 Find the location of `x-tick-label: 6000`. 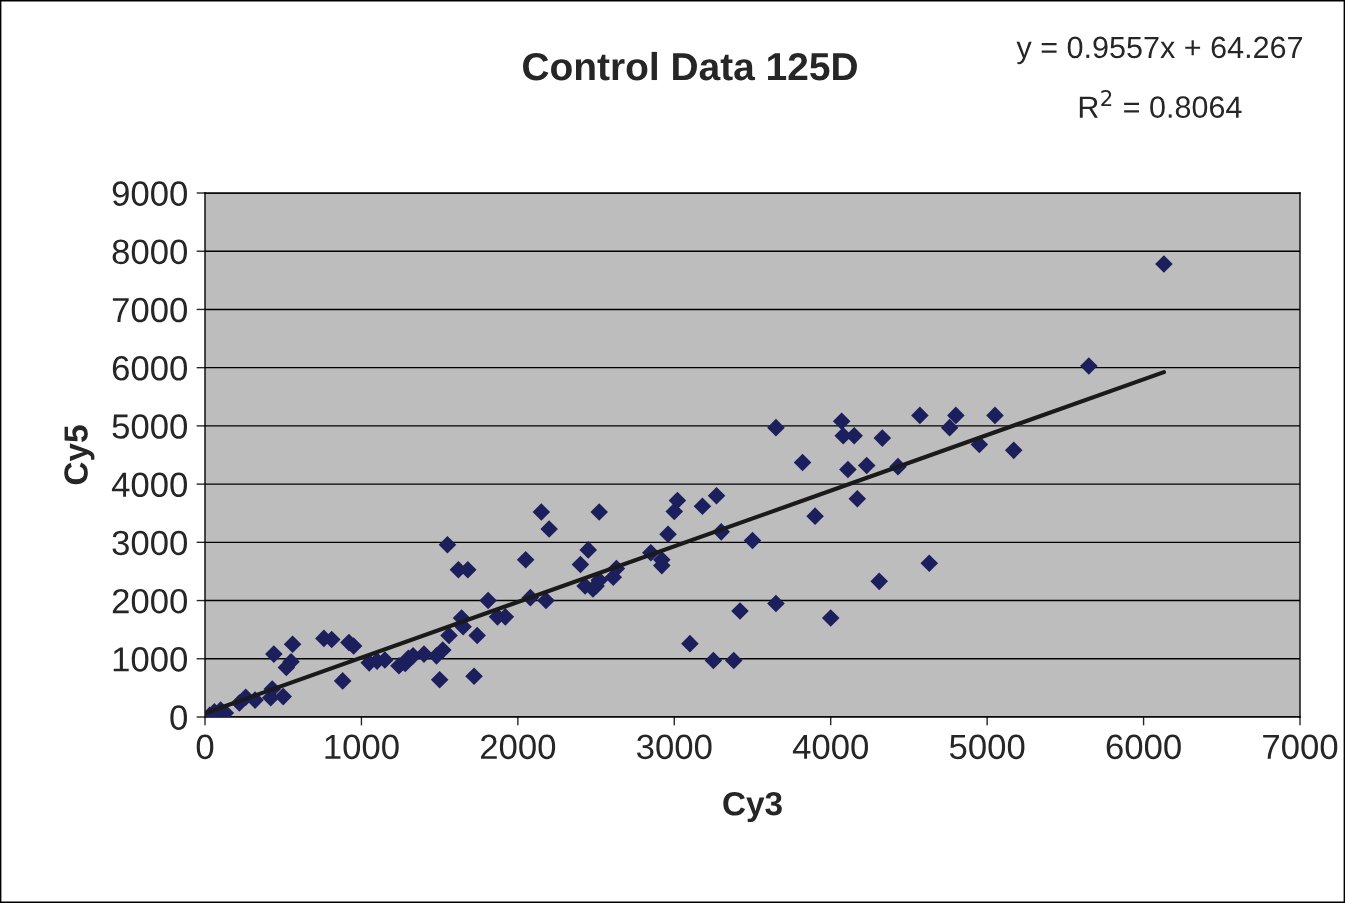

x-tick-label: 6000 is located at coordinates (1143, 747).